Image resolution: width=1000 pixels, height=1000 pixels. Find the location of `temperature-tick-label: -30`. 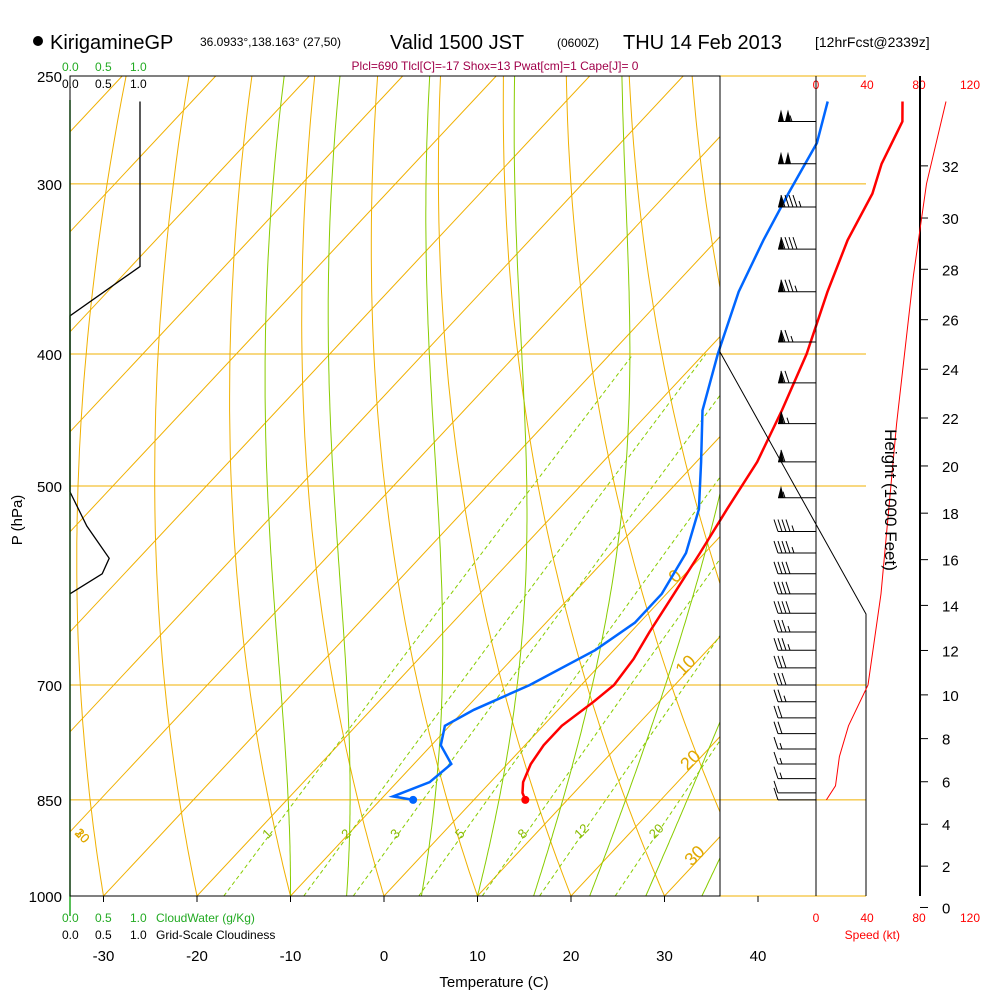

temperature-tick-label: -30 is located at coordinates (104, 956).